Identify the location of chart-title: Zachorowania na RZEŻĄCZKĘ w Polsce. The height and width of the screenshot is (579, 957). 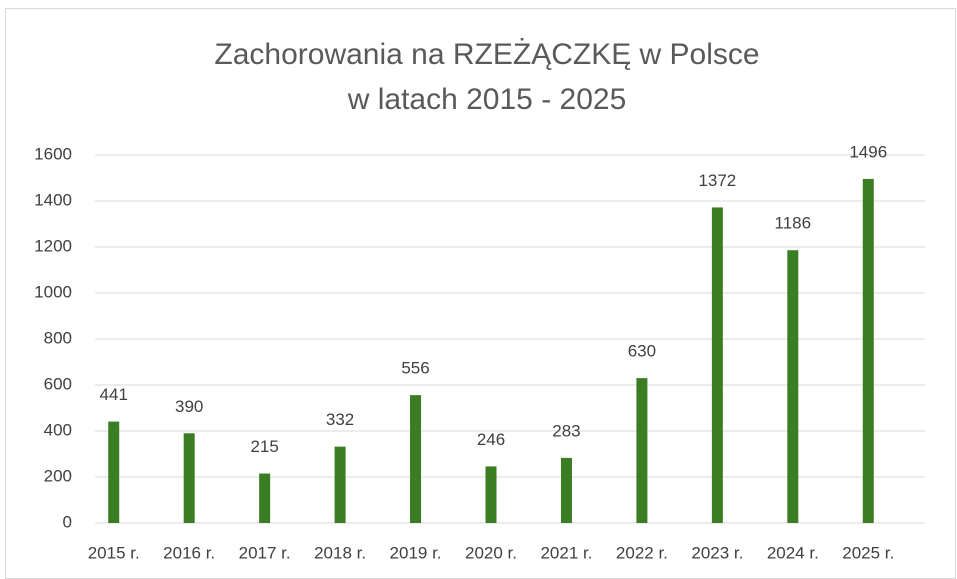
(486, 54).